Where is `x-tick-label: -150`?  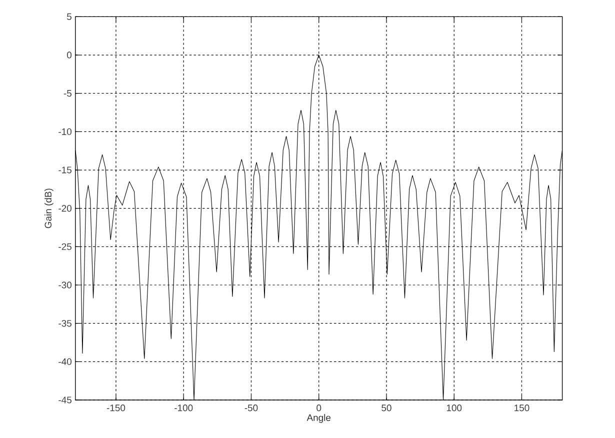 x-tick-label: -150 is located at coordinates (116, 408).